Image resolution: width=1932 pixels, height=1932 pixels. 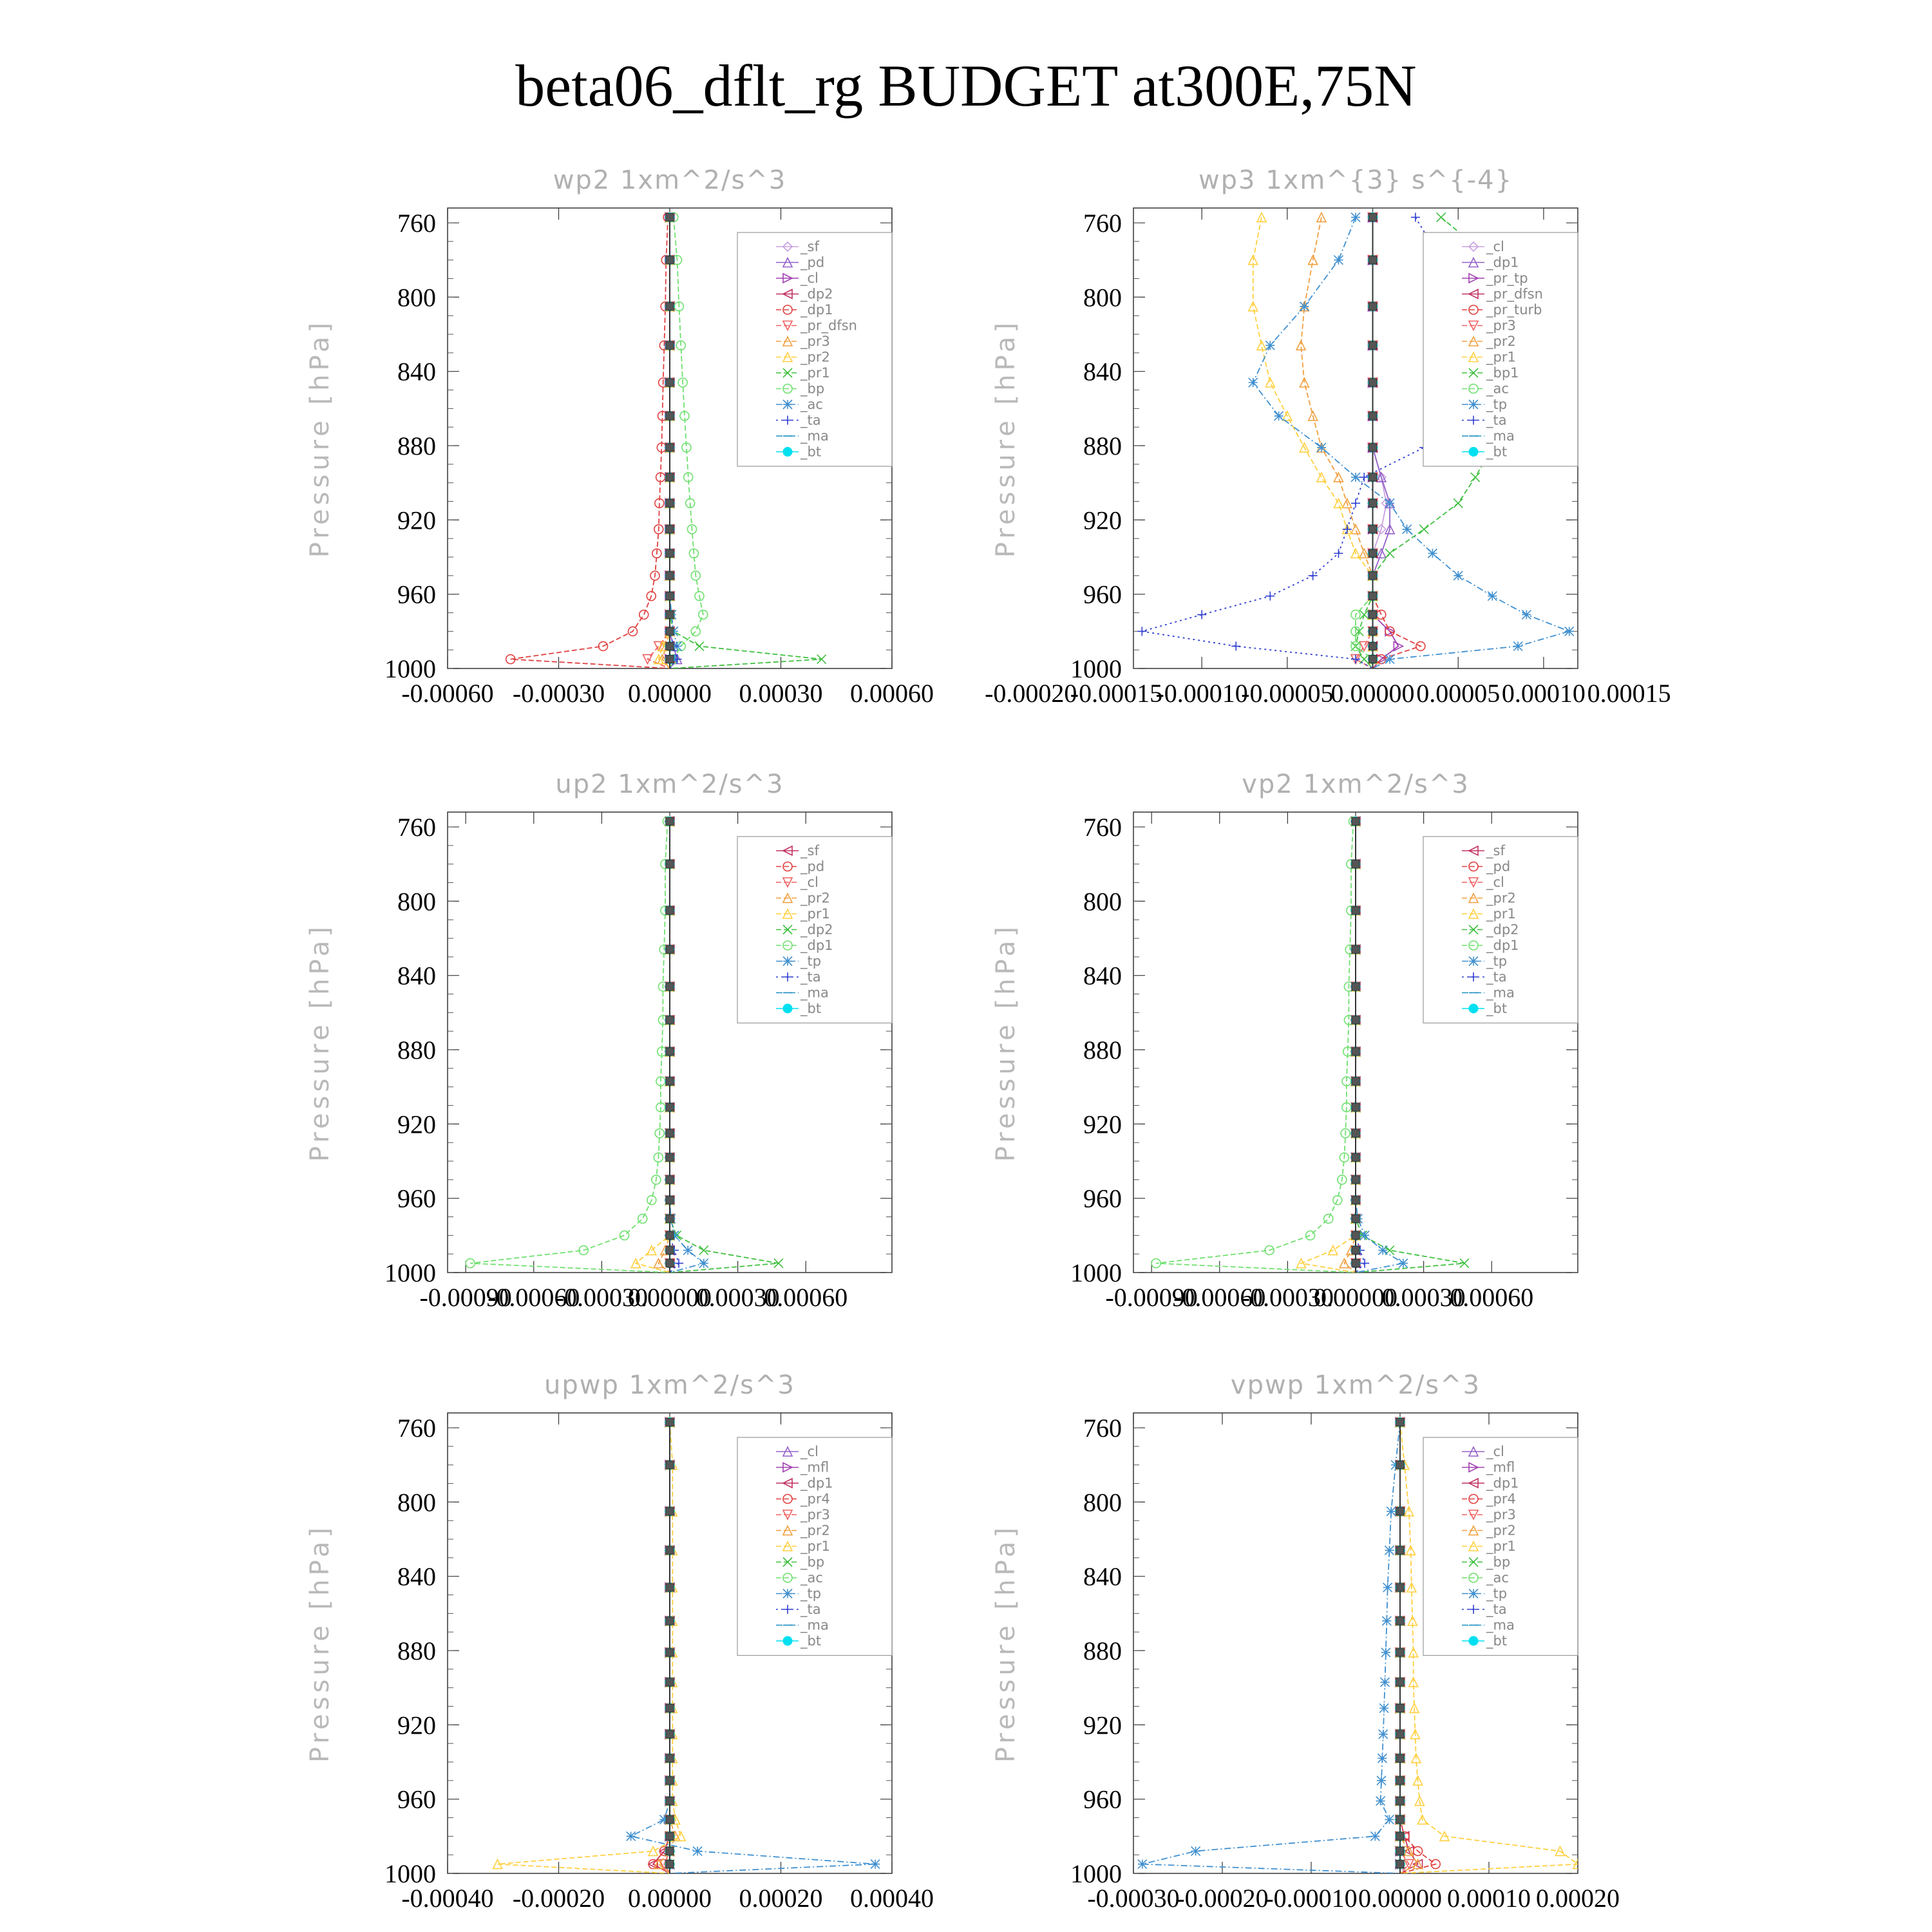 I want to click on y-tick-label: 760, so click(x=416, y=827).